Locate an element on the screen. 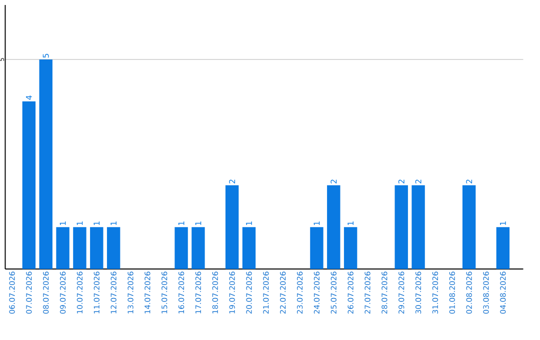 The width and height of the screenshot is (540, 340). data-label: 4 is located at coordinates (29, 98).